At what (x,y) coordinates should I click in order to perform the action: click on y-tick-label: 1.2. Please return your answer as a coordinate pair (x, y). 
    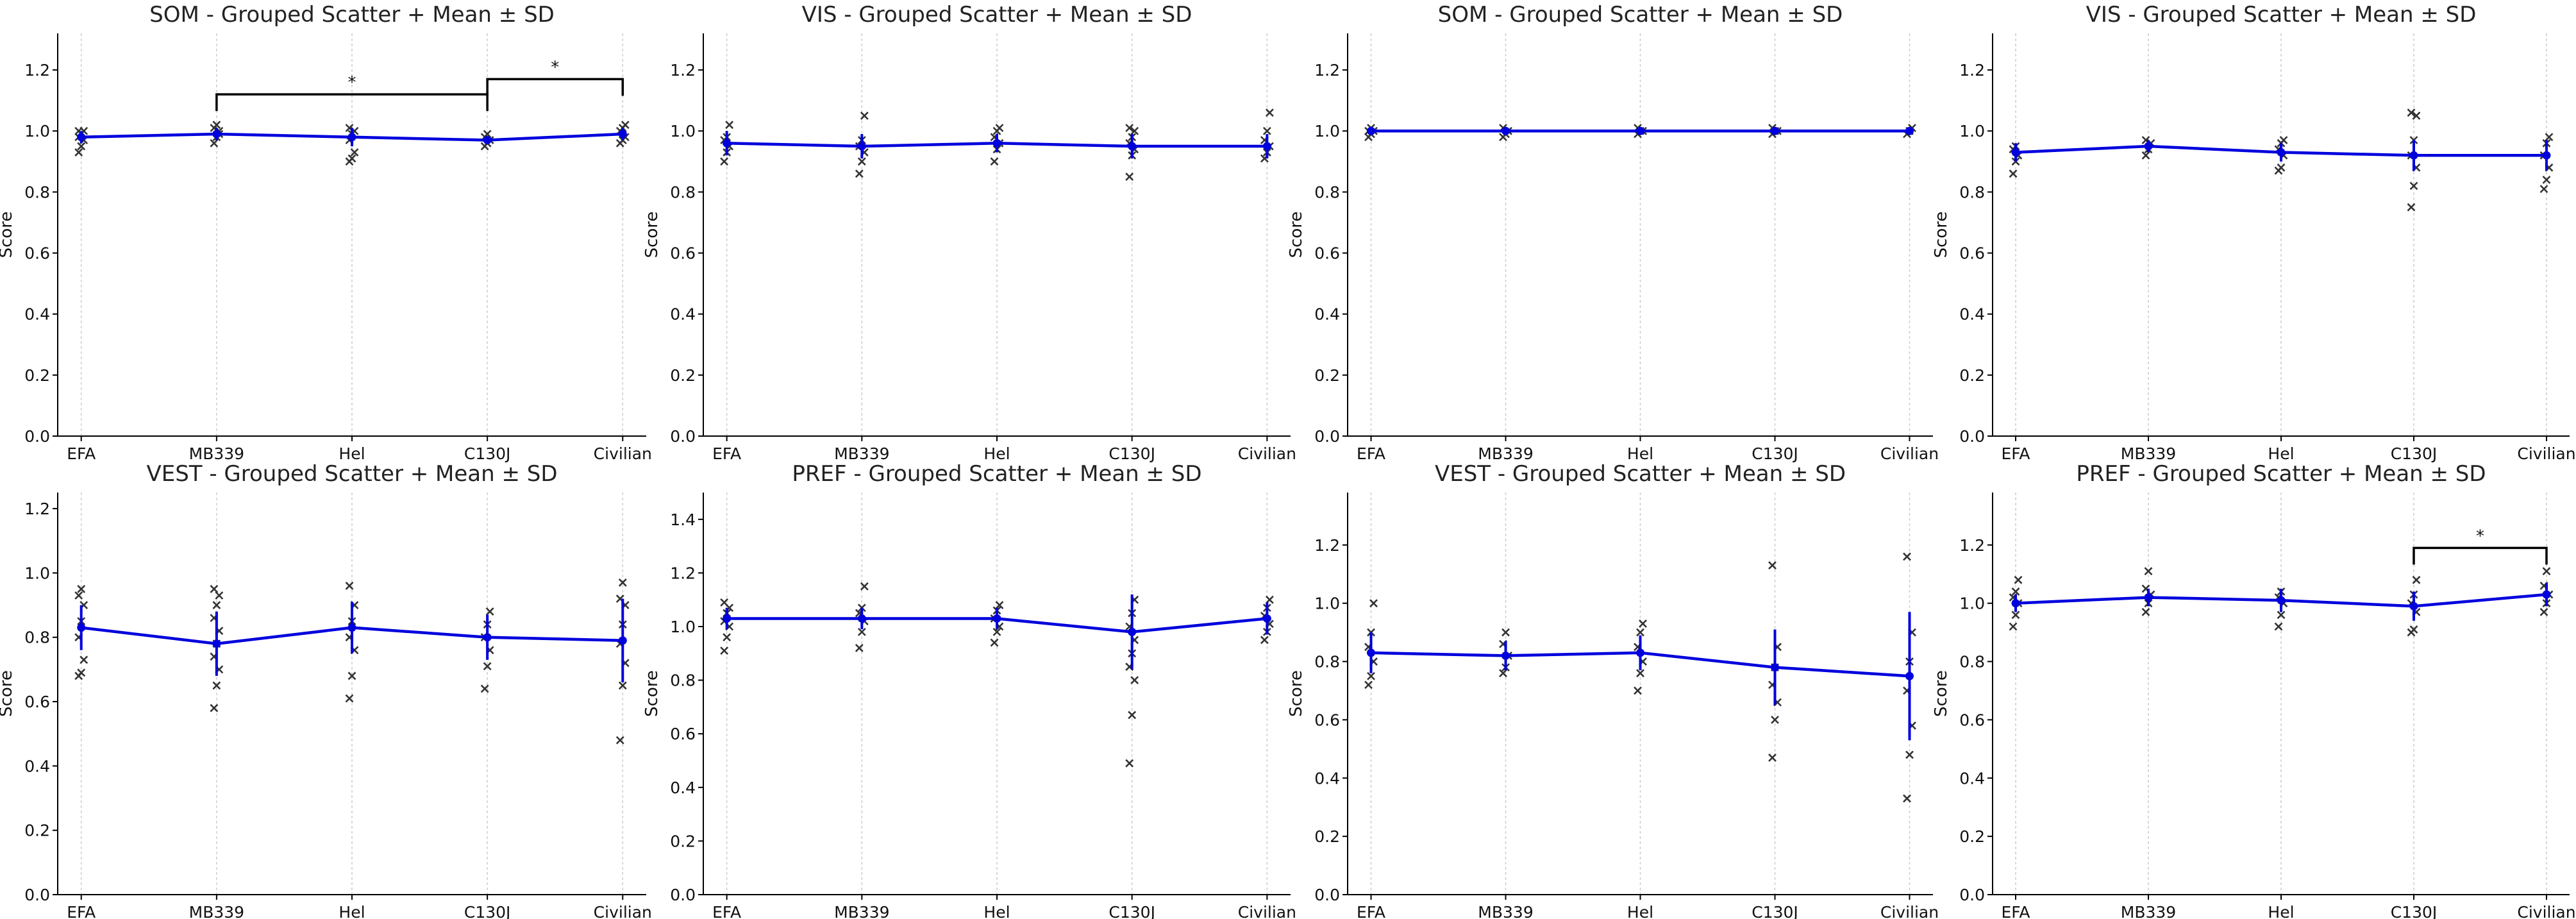
    Looking at the image, I should click on (1327, 545).